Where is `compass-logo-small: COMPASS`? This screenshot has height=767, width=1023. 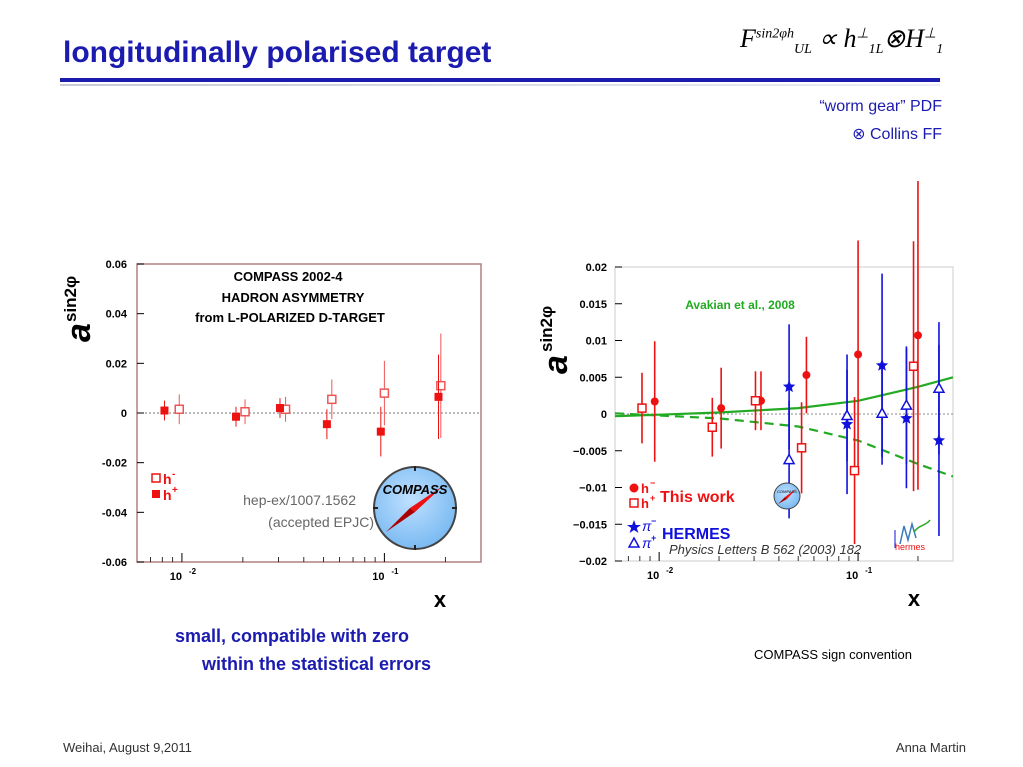
compass-logo-small: COMPASS is located at coordinates (787, 496).